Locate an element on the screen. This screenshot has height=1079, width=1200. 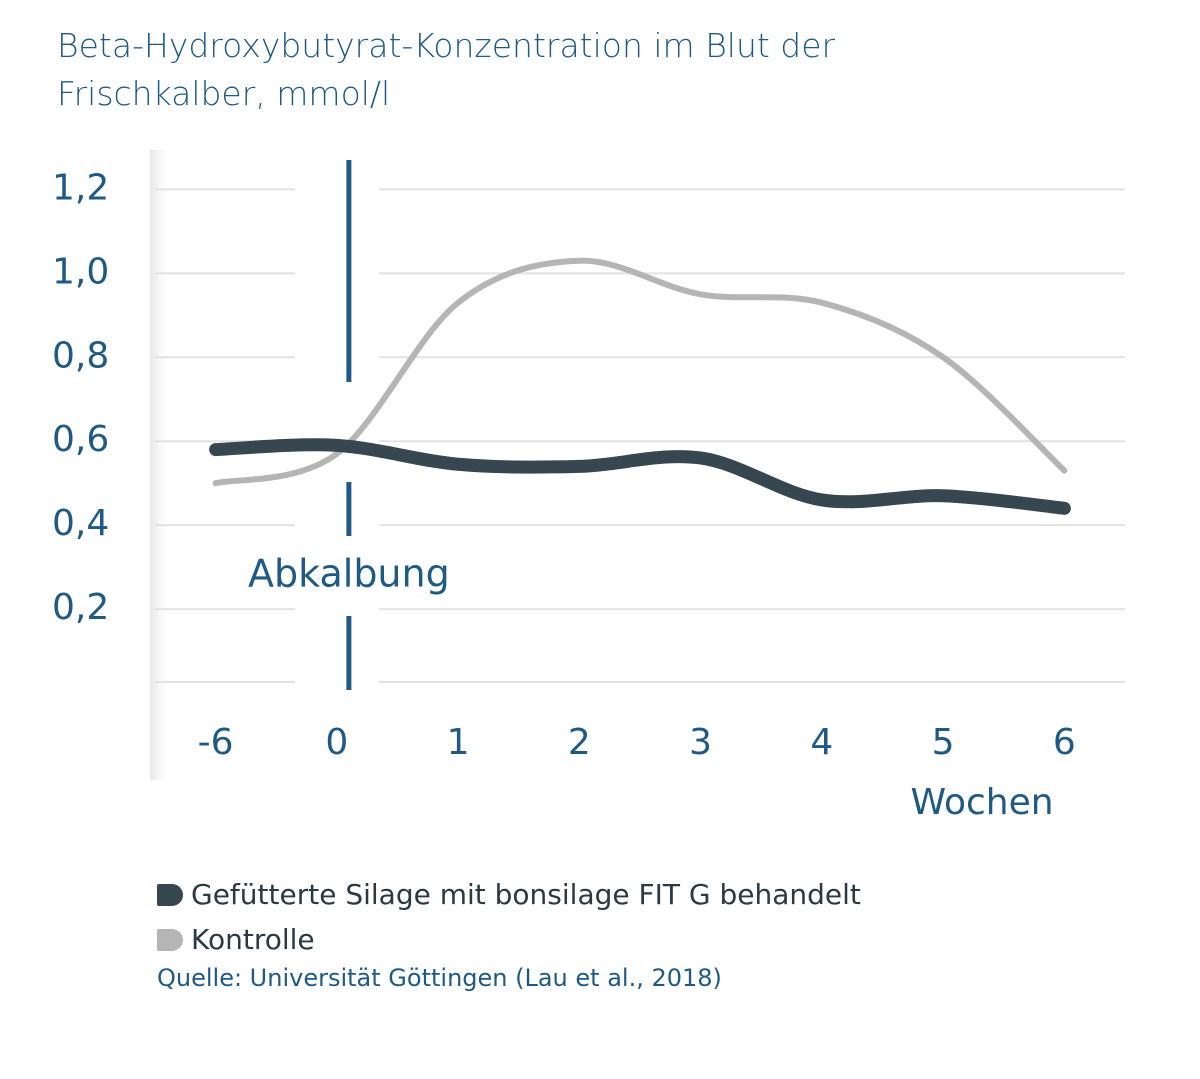
annotation: Abkalbung is located at coordinates (349, 574).